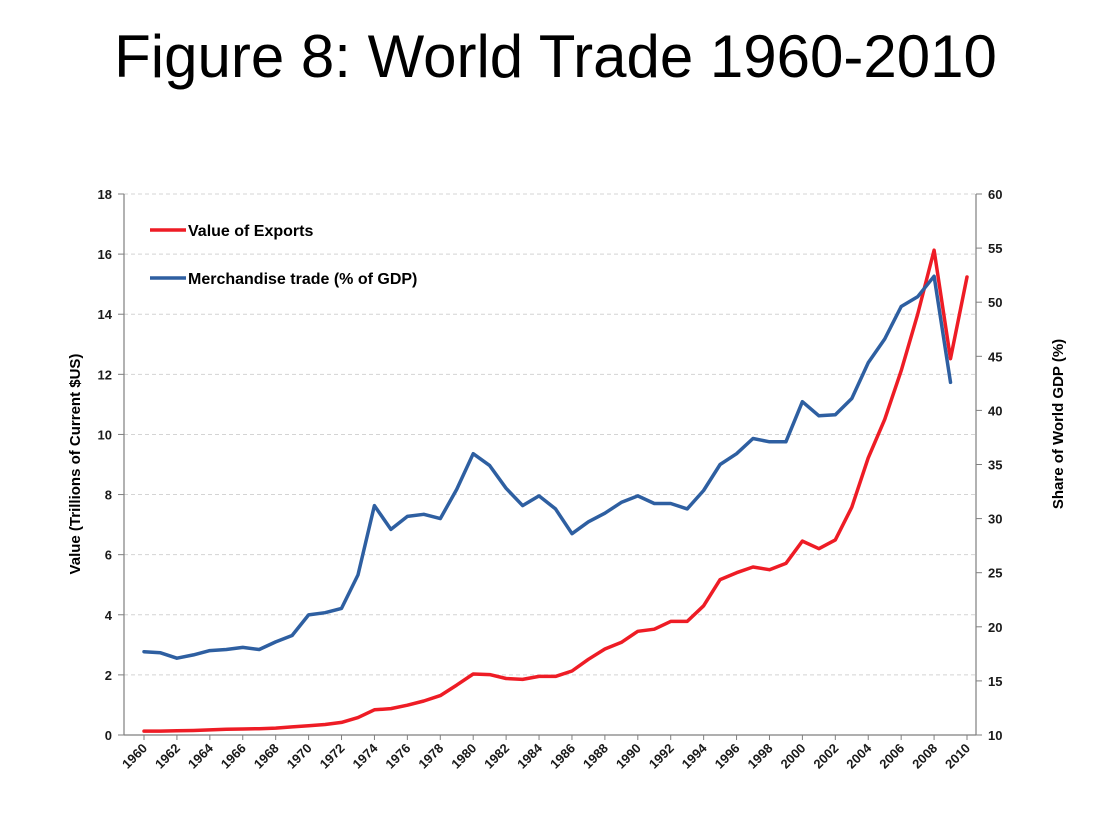  Describe the element at coordinates (995, 410) in the screenshot. I see `right-tick-label: 40` at that location.